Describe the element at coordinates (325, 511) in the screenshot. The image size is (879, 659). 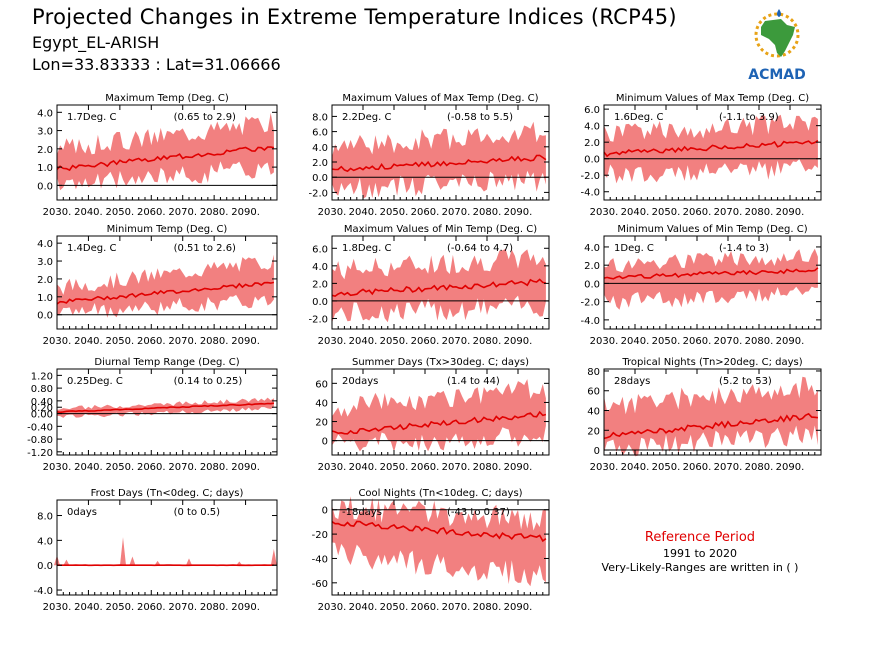
I see `y-tick-label: 0` at that location.